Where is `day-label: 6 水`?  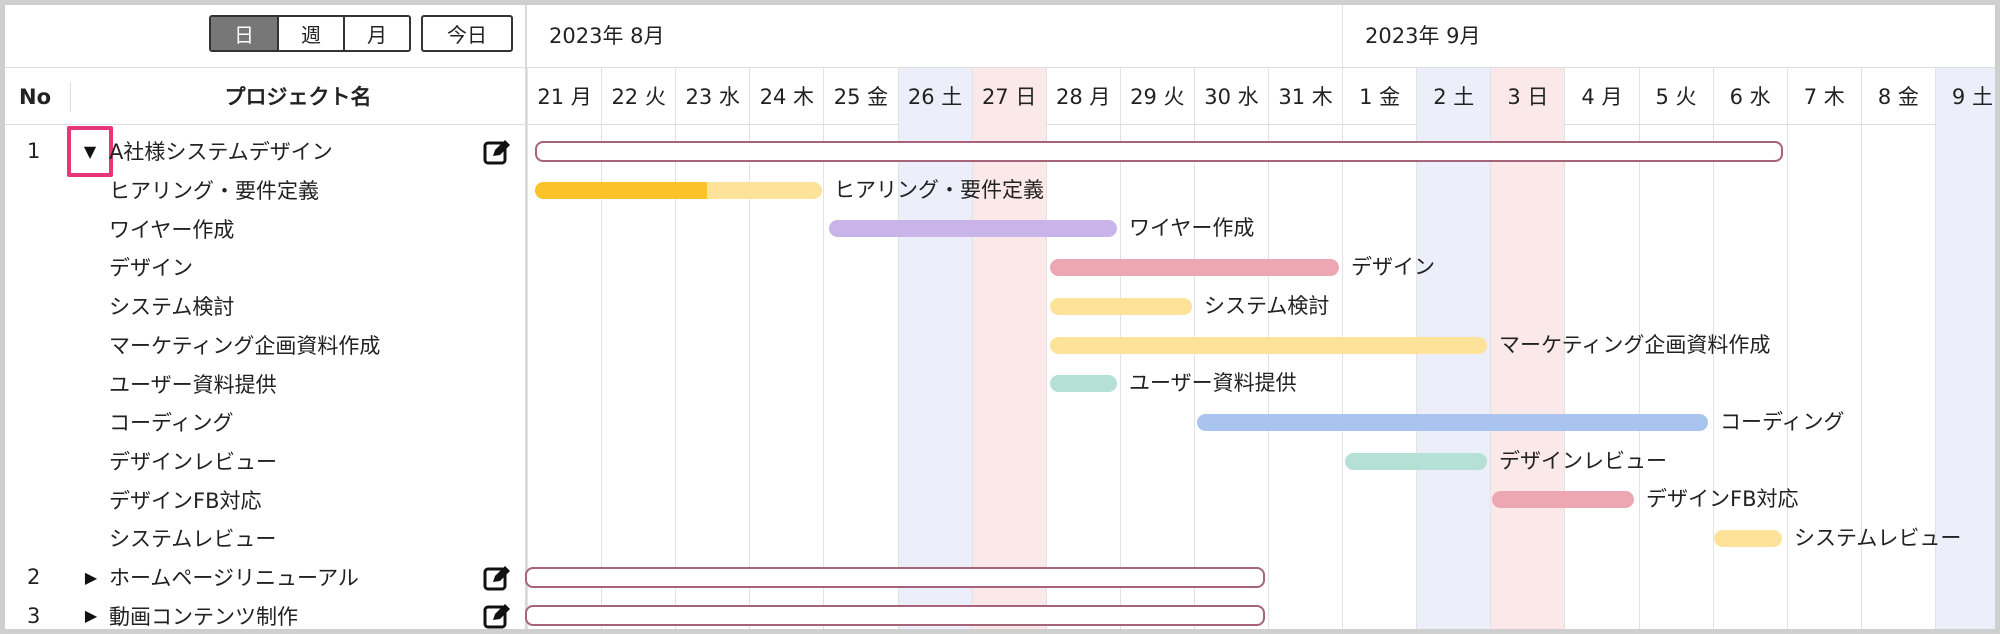
day-label: 6 水 is located at coordinates (1749, 97).